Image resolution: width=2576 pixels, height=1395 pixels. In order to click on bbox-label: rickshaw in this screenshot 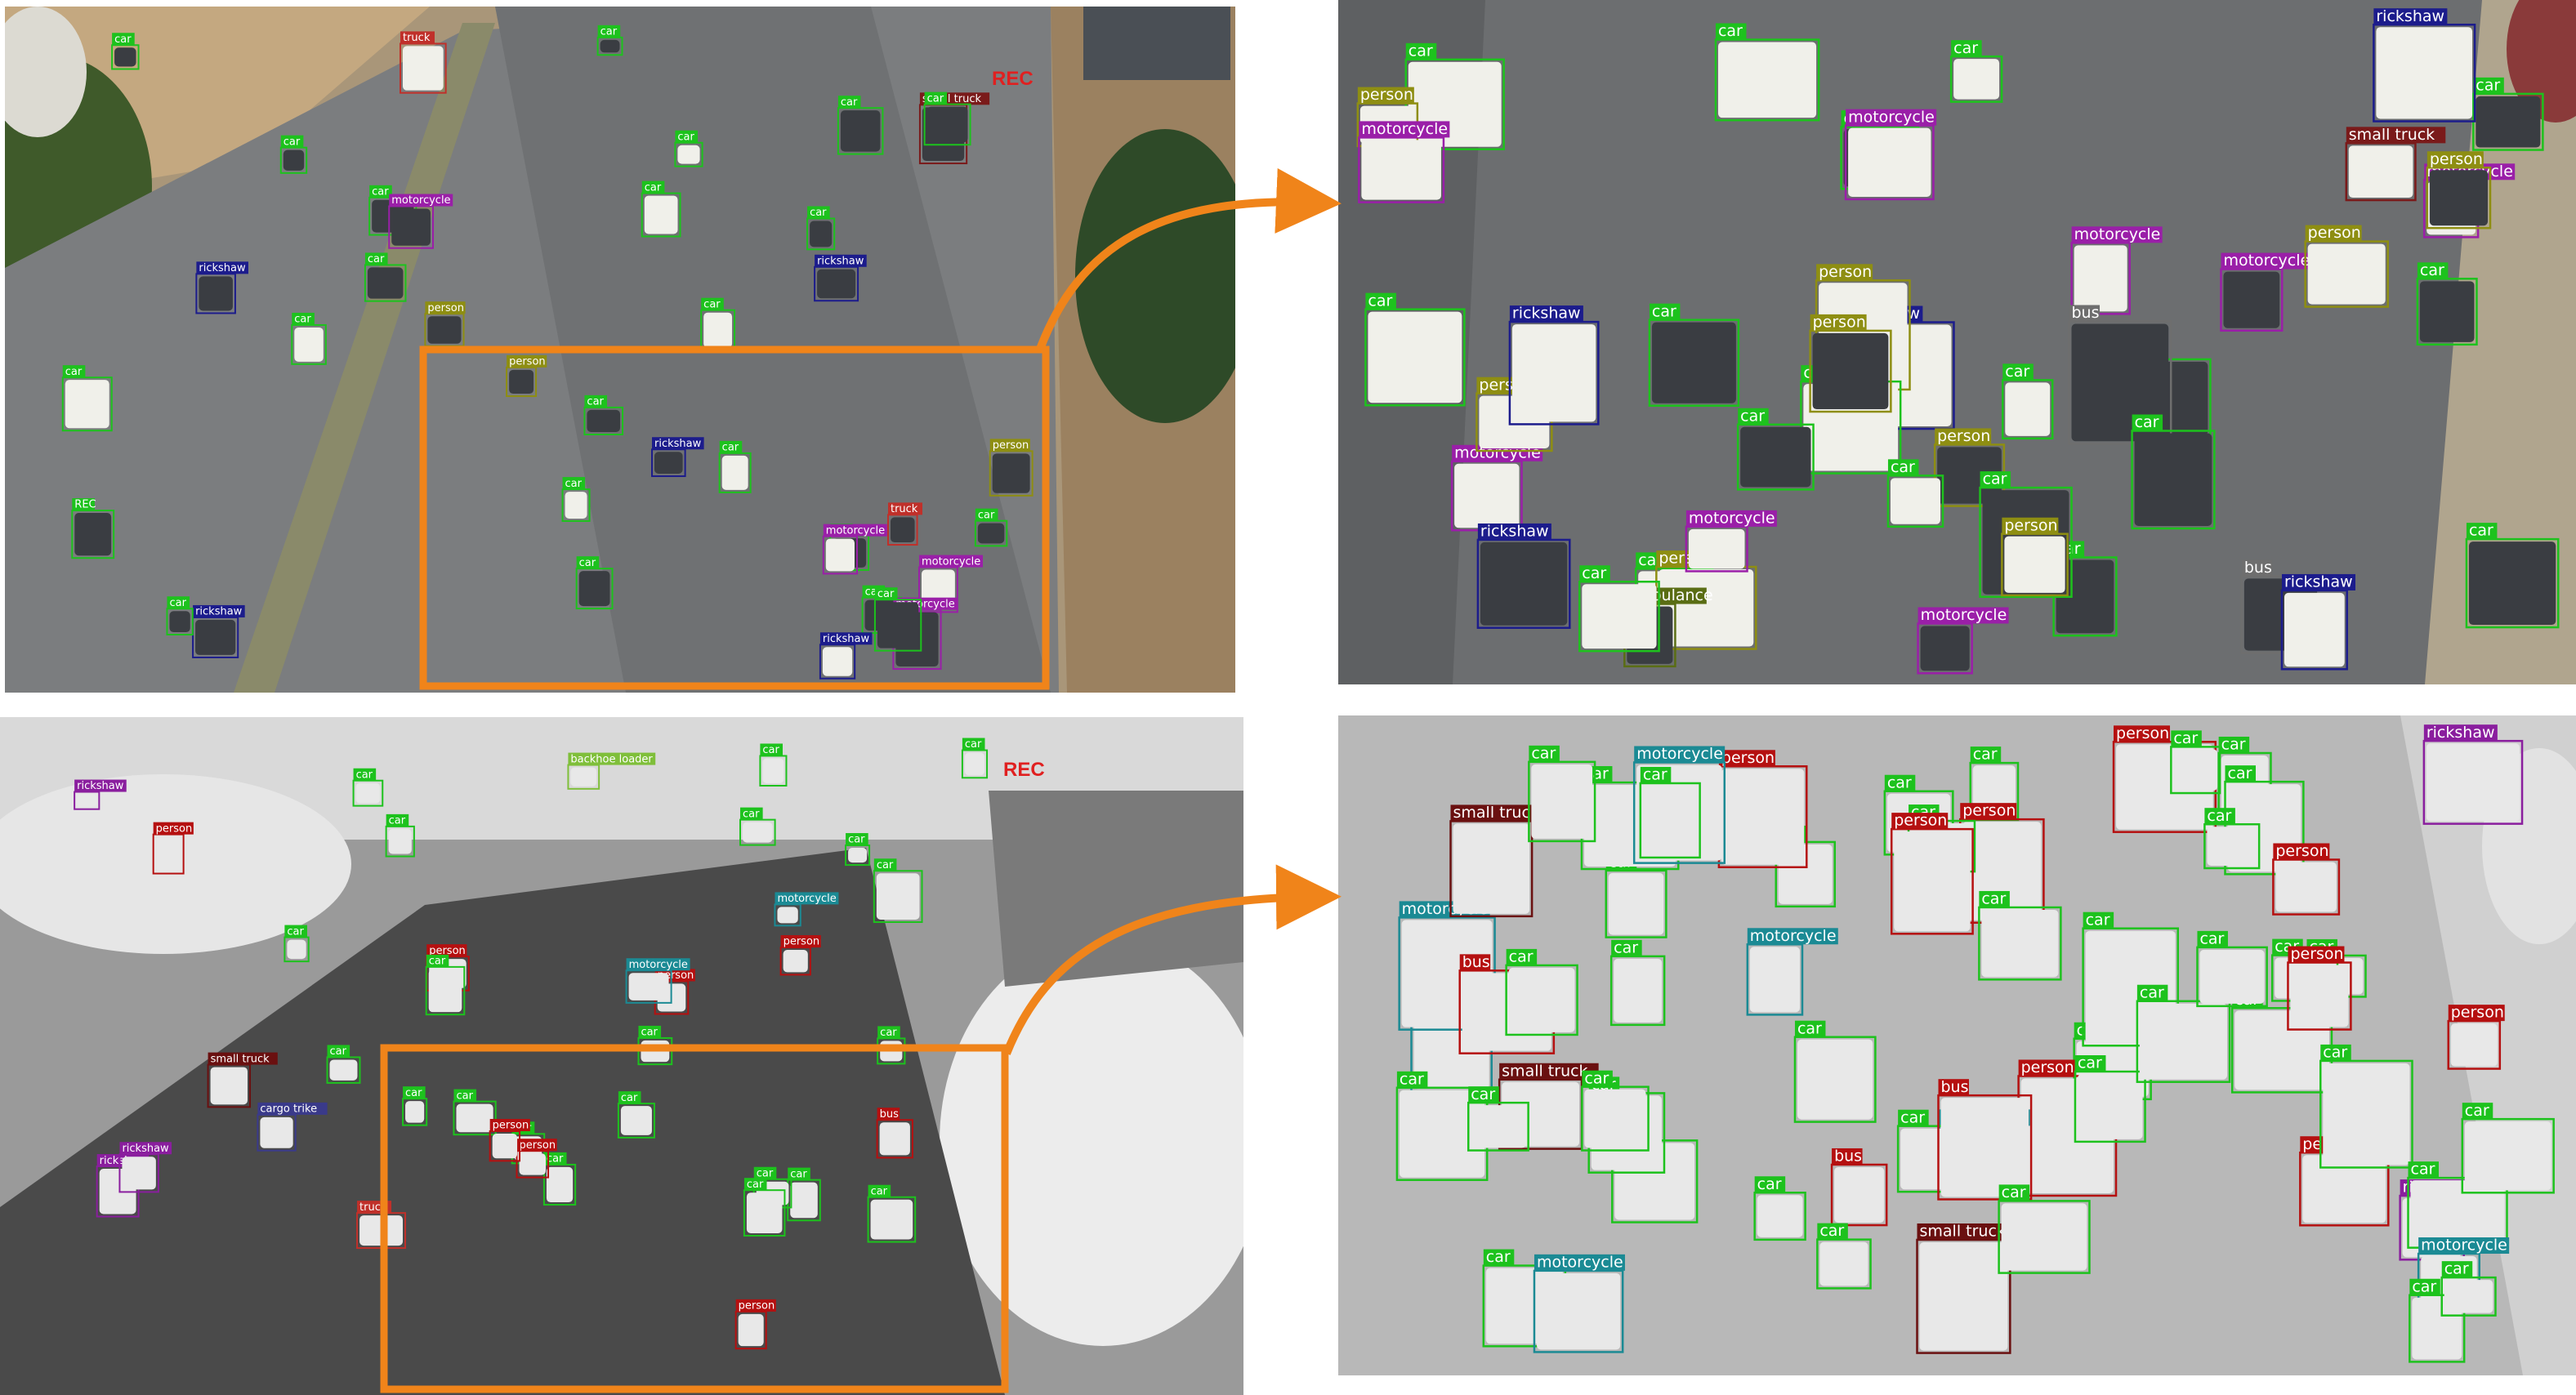, I will do `click(1547, 314)`.